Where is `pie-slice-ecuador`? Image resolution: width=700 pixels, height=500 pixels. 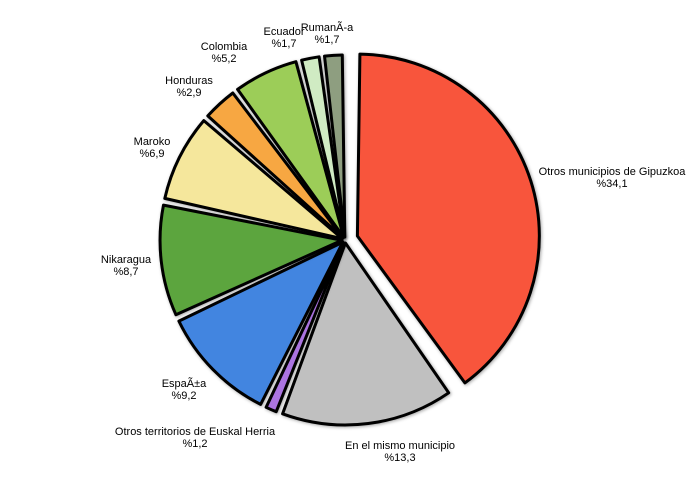 pie-slice-ecuador is located at coordinates (323, 147).